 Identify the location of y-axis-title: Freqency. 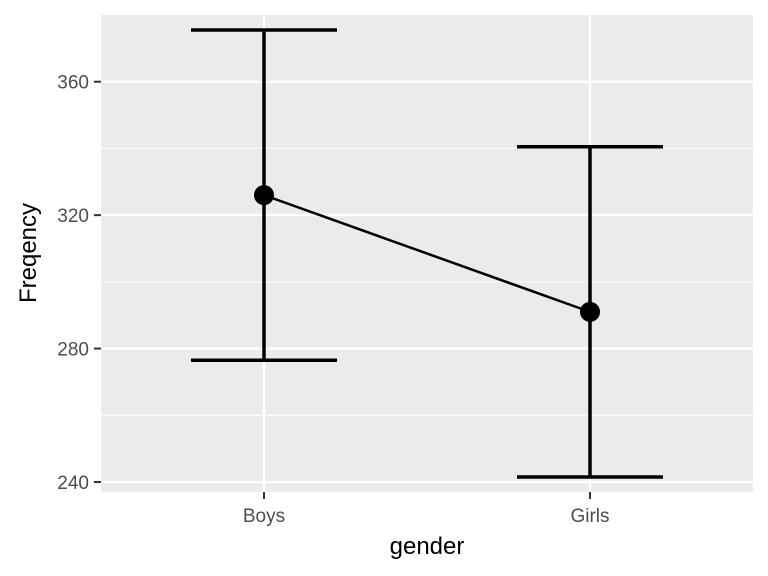
(28, 253).